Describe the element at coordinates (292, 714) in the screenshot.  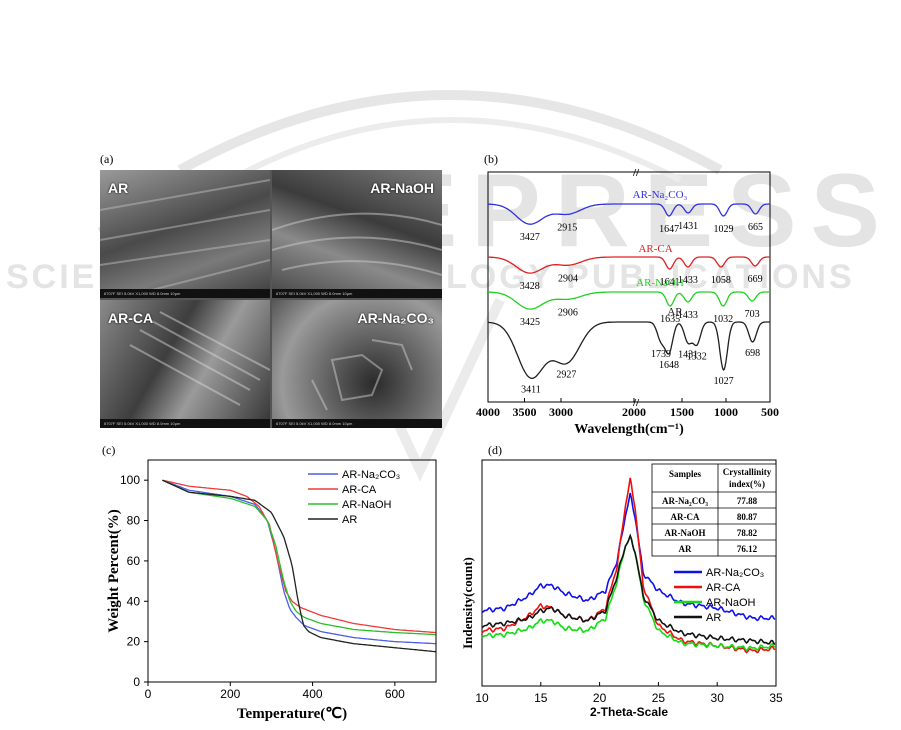
I see `x-axis-label: Temperature(℃)` at that location.